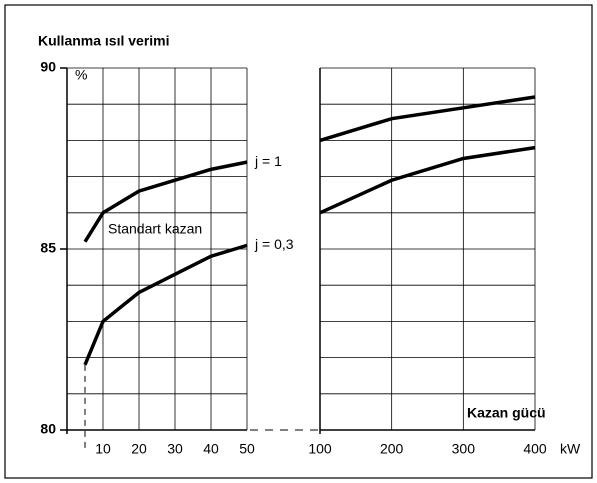  What do you see at coordinates (48, 67) in the screenshot?
I see `y-tick-label: 90` at bounding box center [48, 67].